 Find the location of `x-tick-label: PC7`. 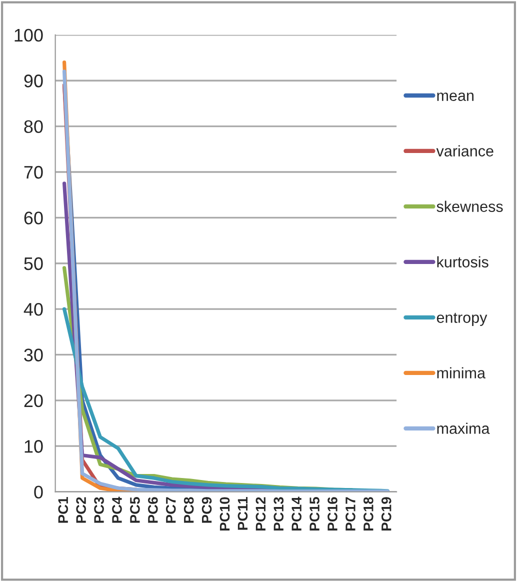

x-tick-label: PC7 is located at coordinates (171, 510).